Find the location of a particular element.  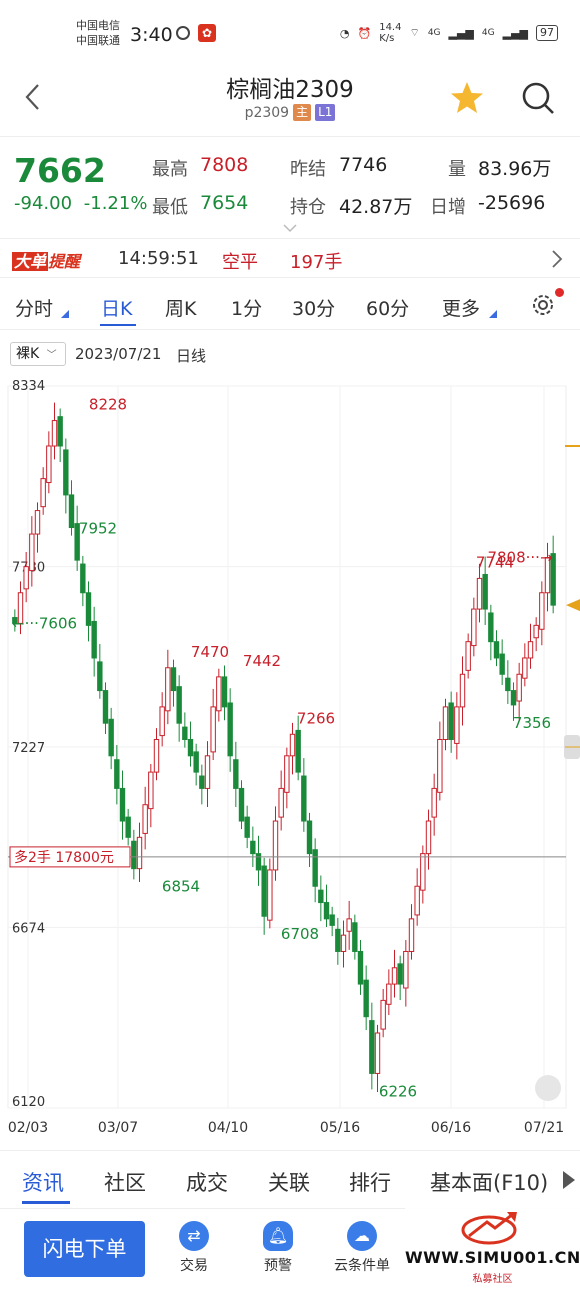

tab-community: 社区 is located at coordinates (125, 1183).